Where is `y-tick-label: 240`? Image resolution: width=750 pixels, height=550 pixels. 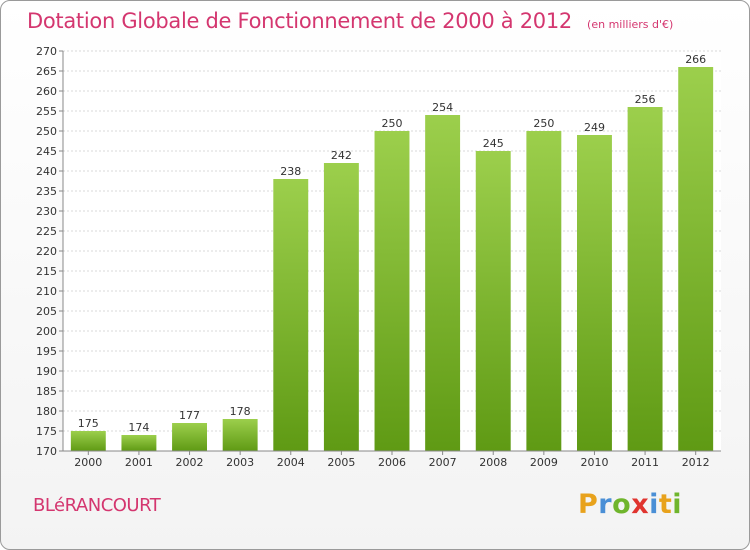 y-tick-label: 240 is located at coordinates (46, 171).